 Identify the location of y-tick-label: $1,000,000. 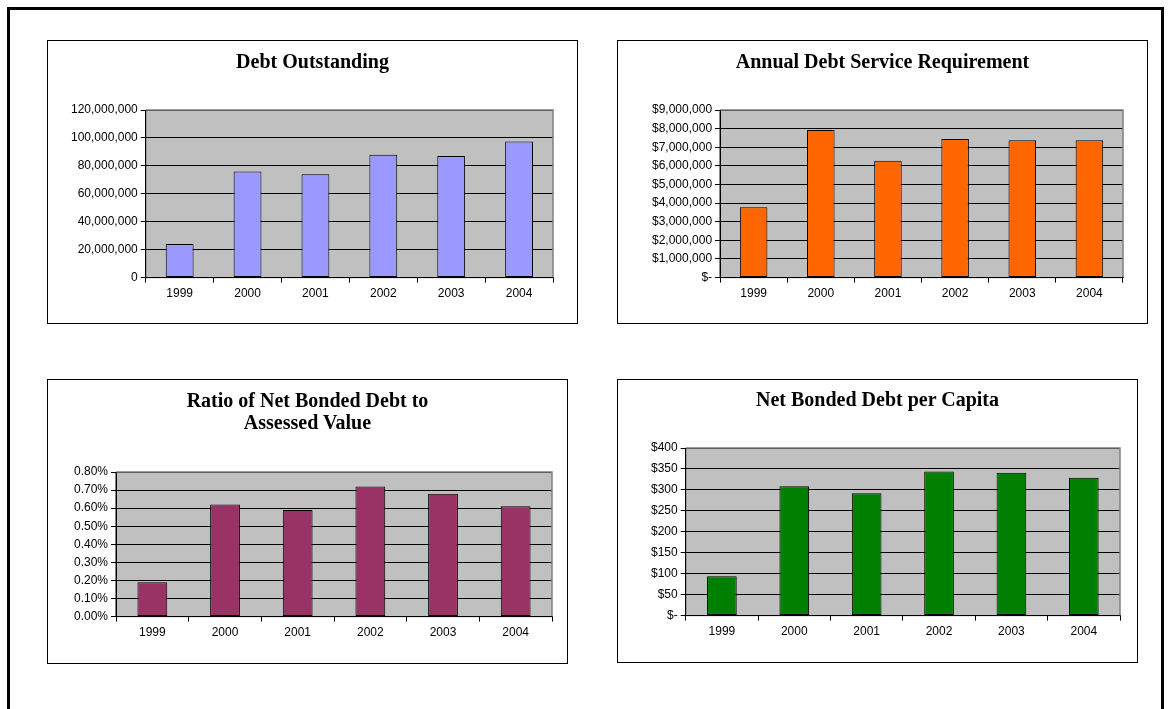
(682, 258).